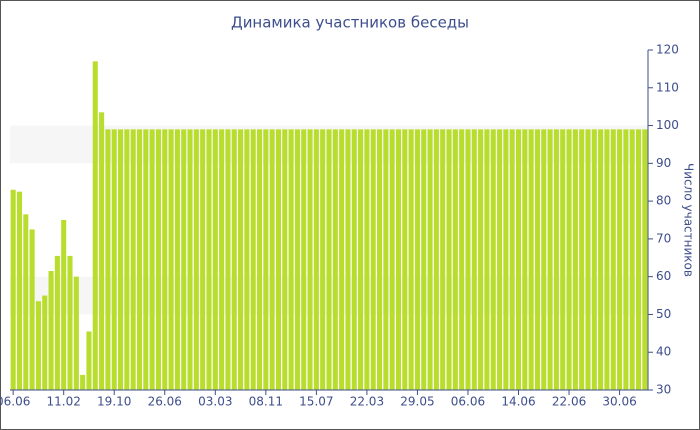 The image size is (700, 430). What do you see at coordinates (64, 402) in the screenshot?
I see `x-tick-label: 11.02` at bounding box center [64, 402].